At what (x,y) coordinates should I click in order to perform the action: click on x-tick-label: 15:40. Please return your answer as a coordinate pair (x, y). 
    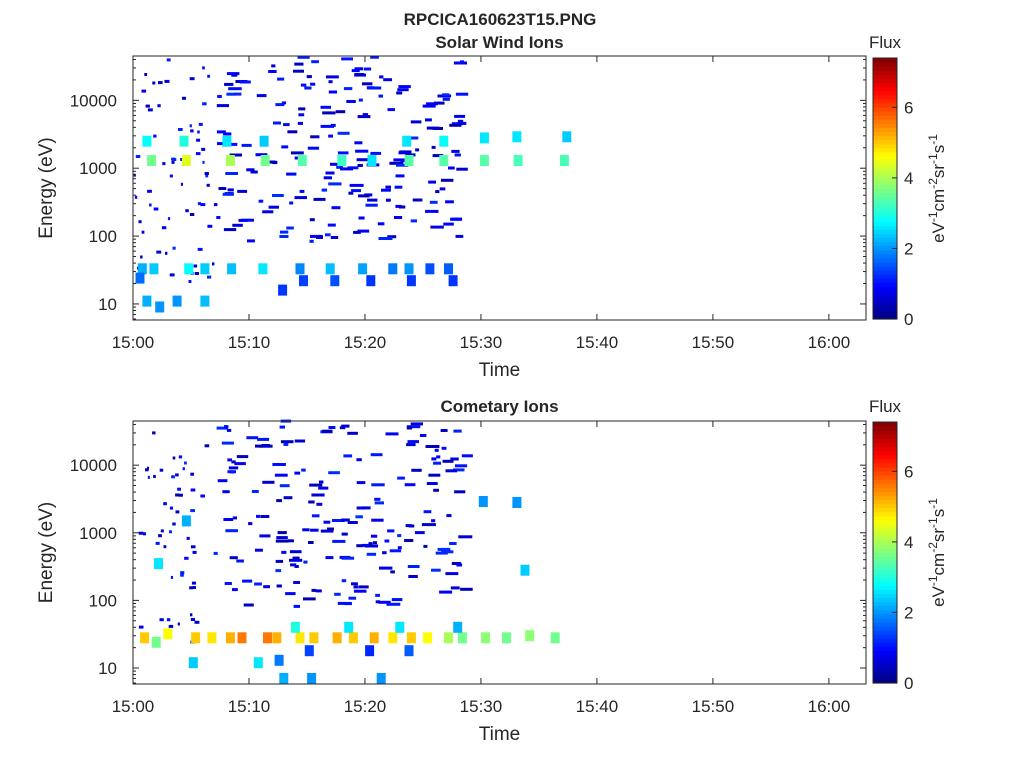
    Looking at the image, I should click on (597, 706).